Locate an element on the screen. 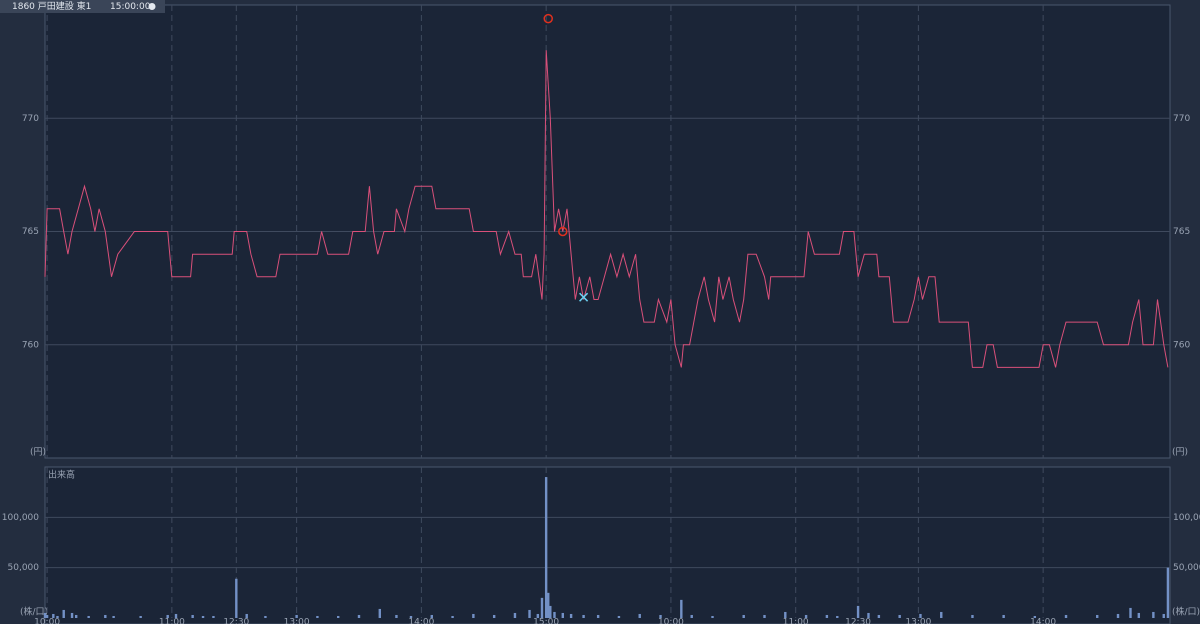 The height and width of the screenshot is (624, 1200). y-tick-label: 765 is located at coordinates (30, 232).